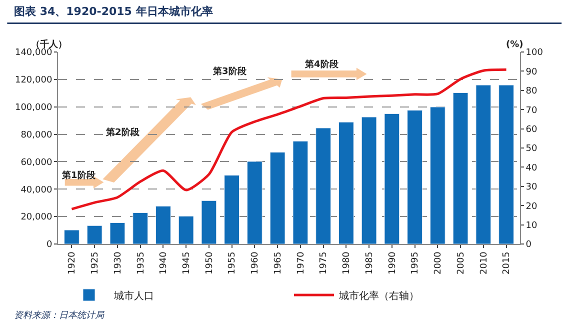 Image resolution: width=566 pixels, height=324 pixels. Describe the element at coordinates (141, 263) in the screenshot. I see `x-tick-label: 1935` at that location.